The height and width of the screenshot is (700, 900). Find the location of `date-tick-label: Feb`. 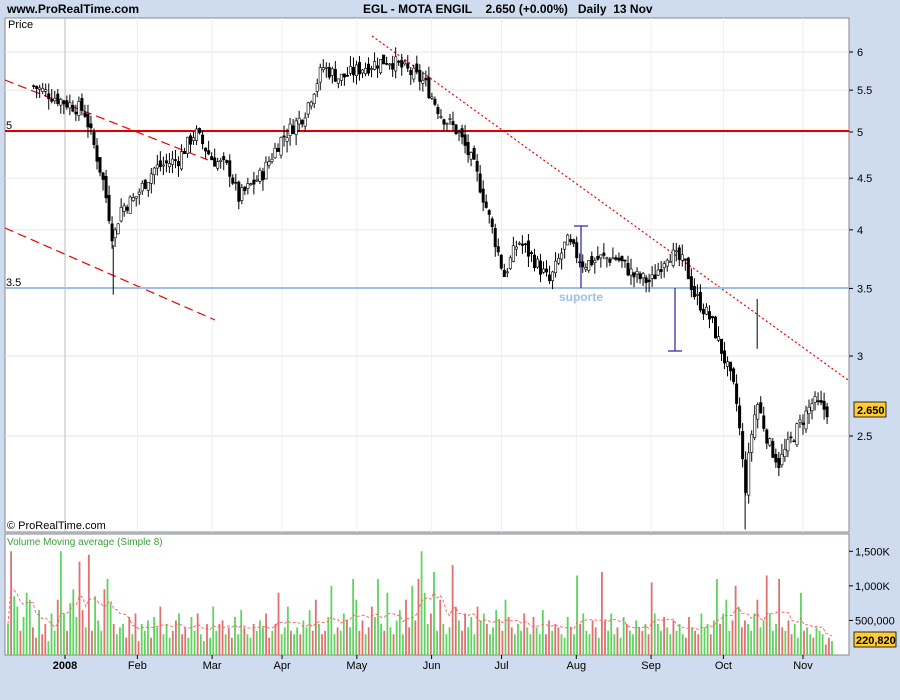

date-tick-label: Feb is located at coordinates (137, 666).